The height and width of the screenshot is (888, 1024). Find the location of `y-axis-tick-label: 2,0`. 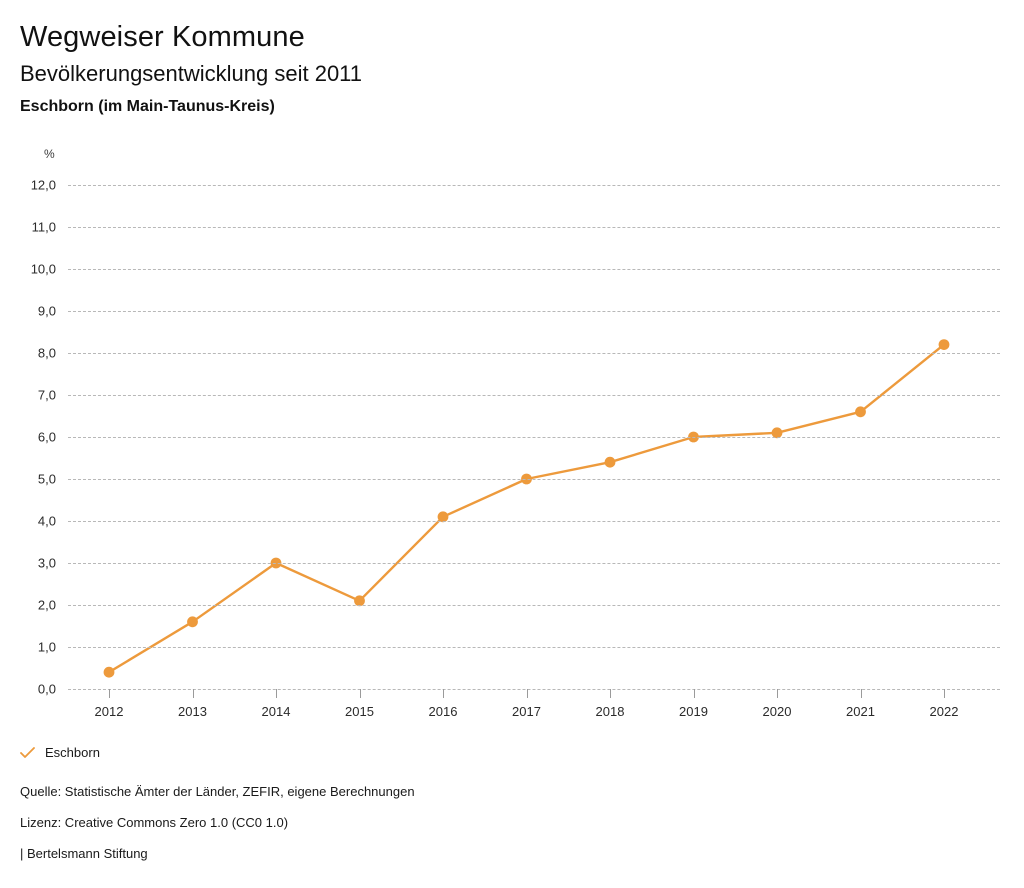

y-axis-tick-label: 2,0 is located at coordinates (46, 605).